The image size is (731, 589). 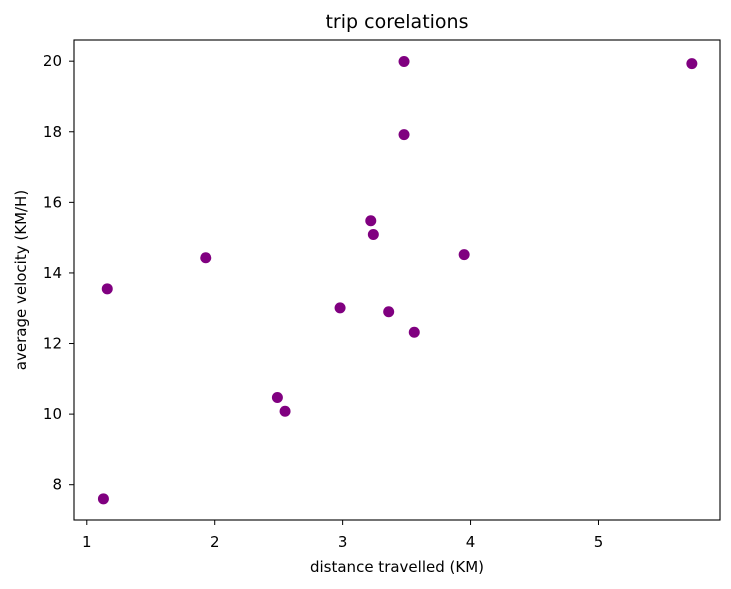 What do you see at coordinates (215, 542) in the screenshot?
I see `x-tick-label: 2` at bounding box center [215, 542].